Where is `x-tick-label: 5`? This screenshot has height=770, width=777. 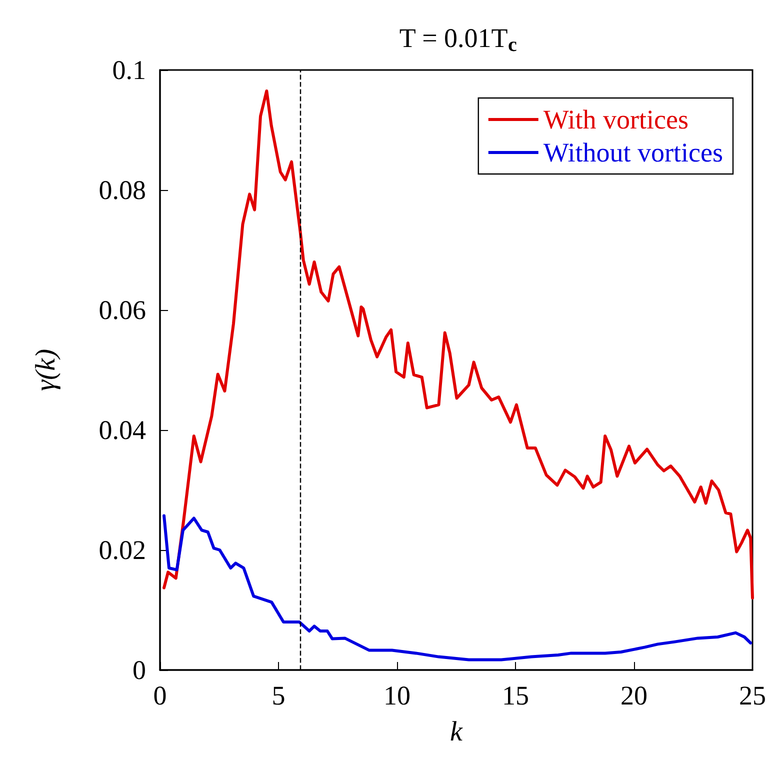
x-tick-label: 5 is located at coordinates (279, 695).